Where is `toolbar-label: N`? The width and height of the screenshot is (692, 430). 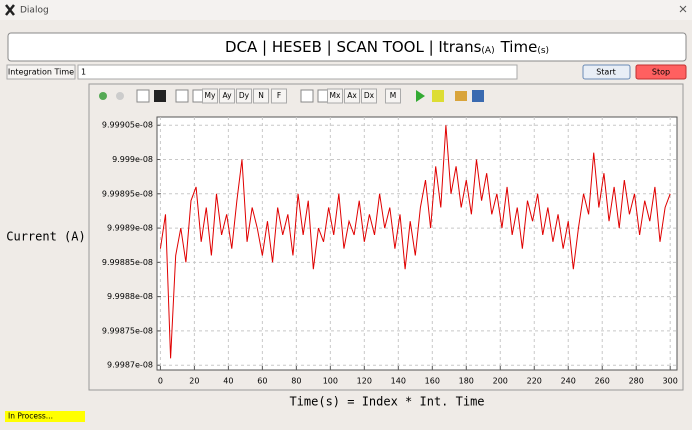
toolbar-label: N is located at coordinates (261, 95).